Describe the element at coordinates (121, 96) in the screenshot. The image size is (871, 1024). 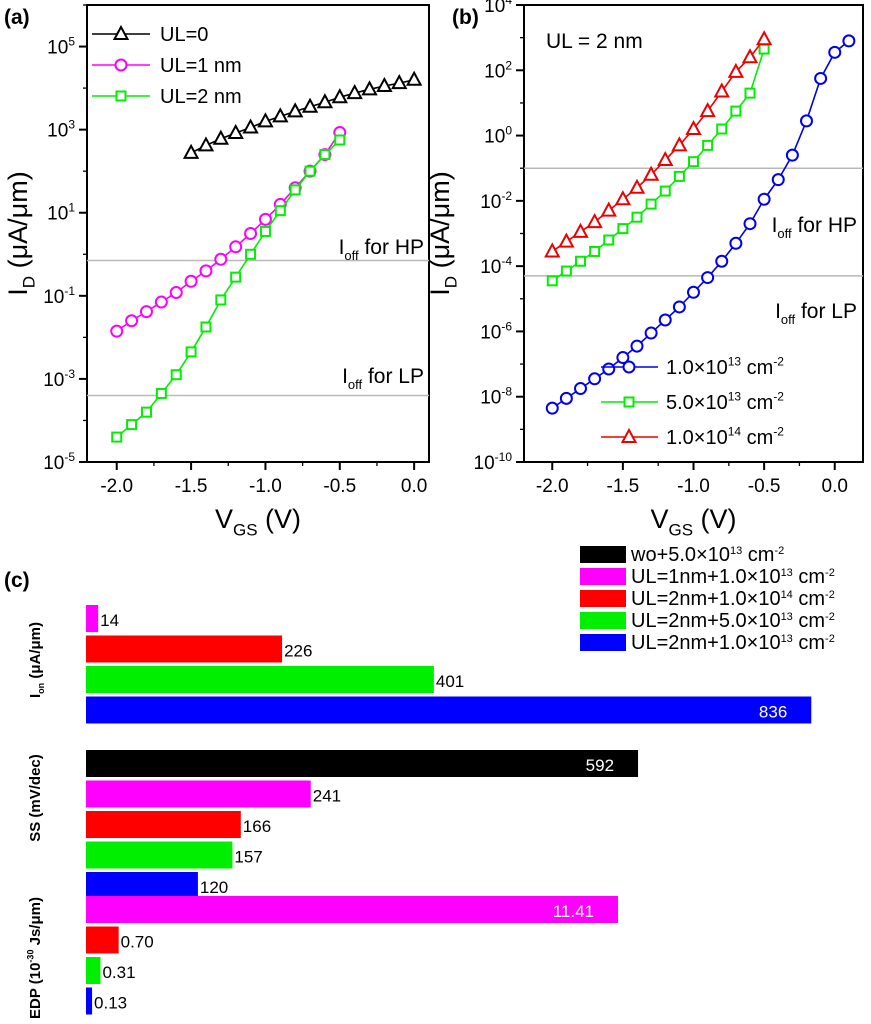
I see `panel-a-legend-marker` at that location.